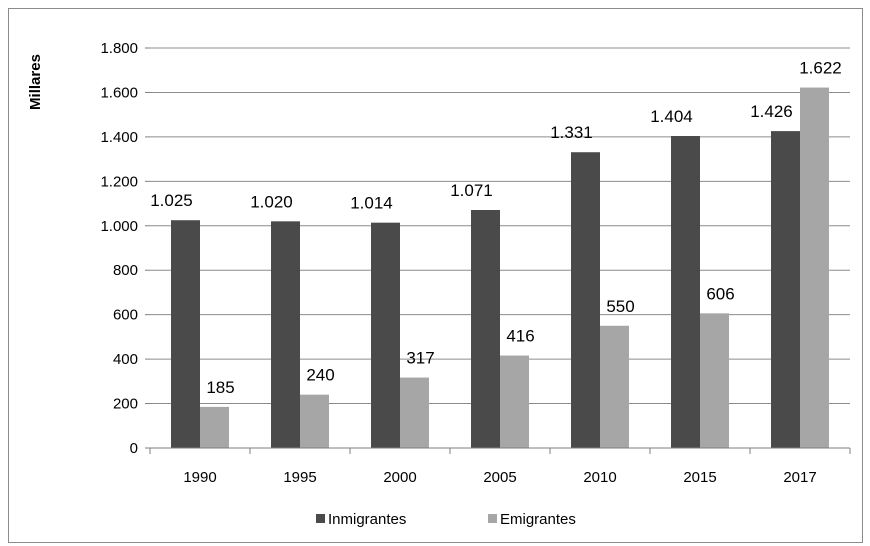 Image resolution: width=870 pixels, height=546 pixels. I want to click on data-label-inmigrantes-2017: 1.426, so click(771, 111).